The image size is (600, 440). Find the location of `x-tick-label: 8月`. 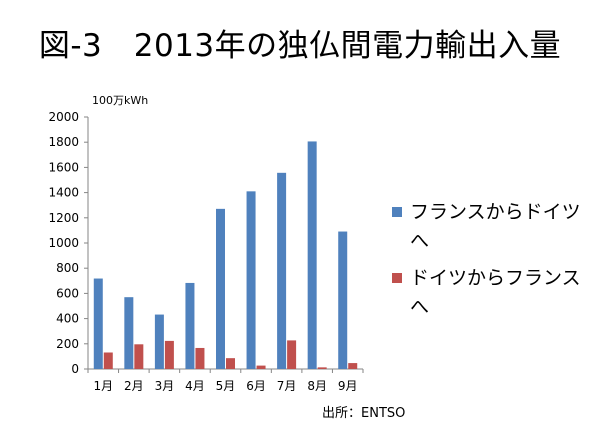

x-tick-label: 8月 is located at coordinates (317, 386).